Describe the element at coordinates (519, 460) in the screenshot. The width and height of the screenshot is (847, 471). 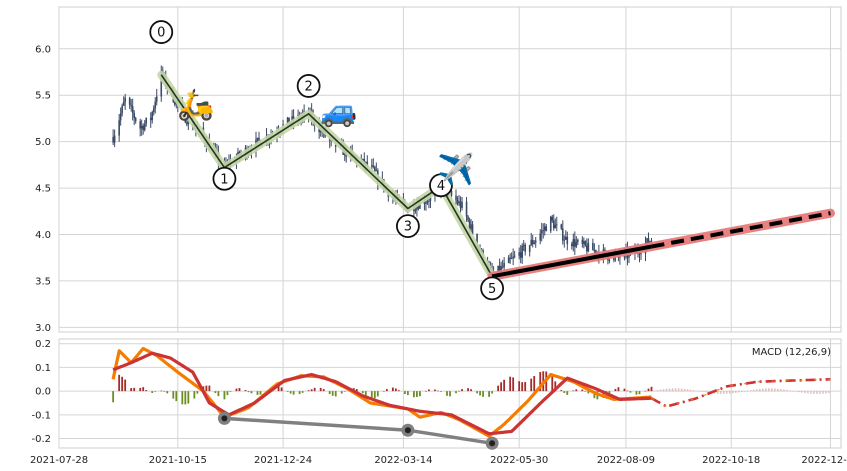
I see `x-tick-label: 2022-05-30` at that location.